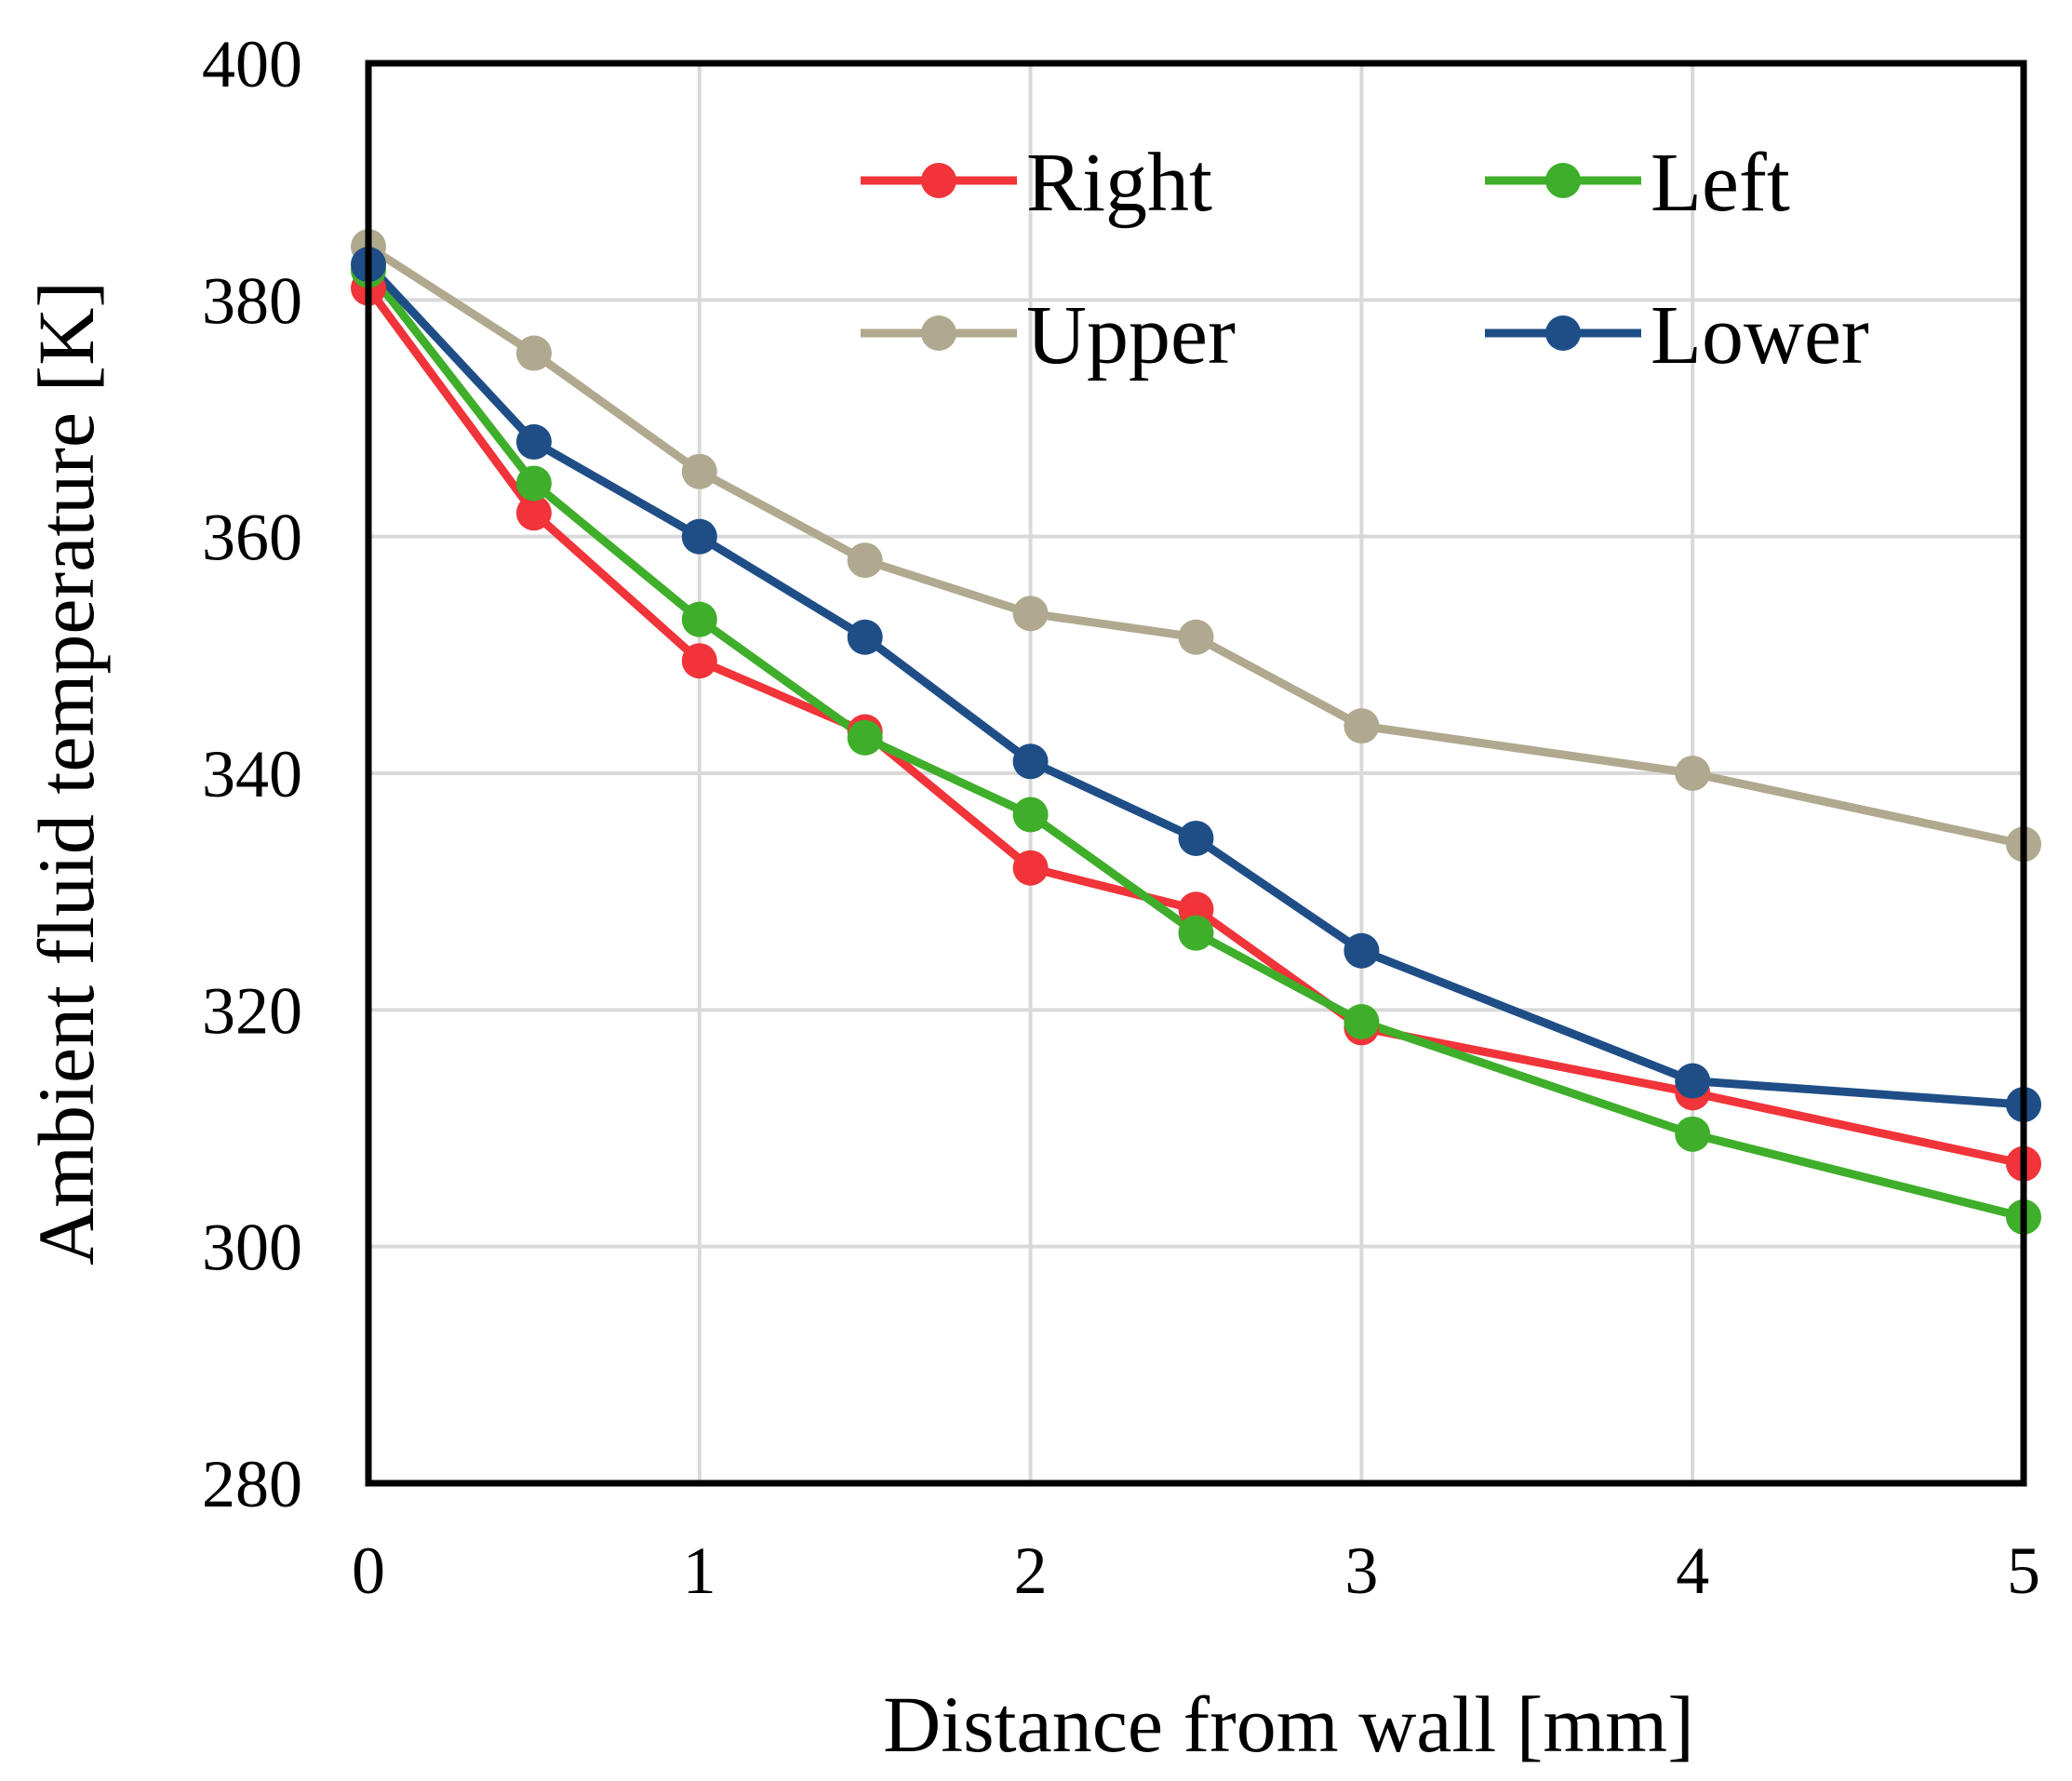 This screenshot has height=1781, width=2072. What do you see at coordinates (2023, 1570) in the screenshot?
I see `x-tick-label-5: 5` at bounding box center [2023, 1570].